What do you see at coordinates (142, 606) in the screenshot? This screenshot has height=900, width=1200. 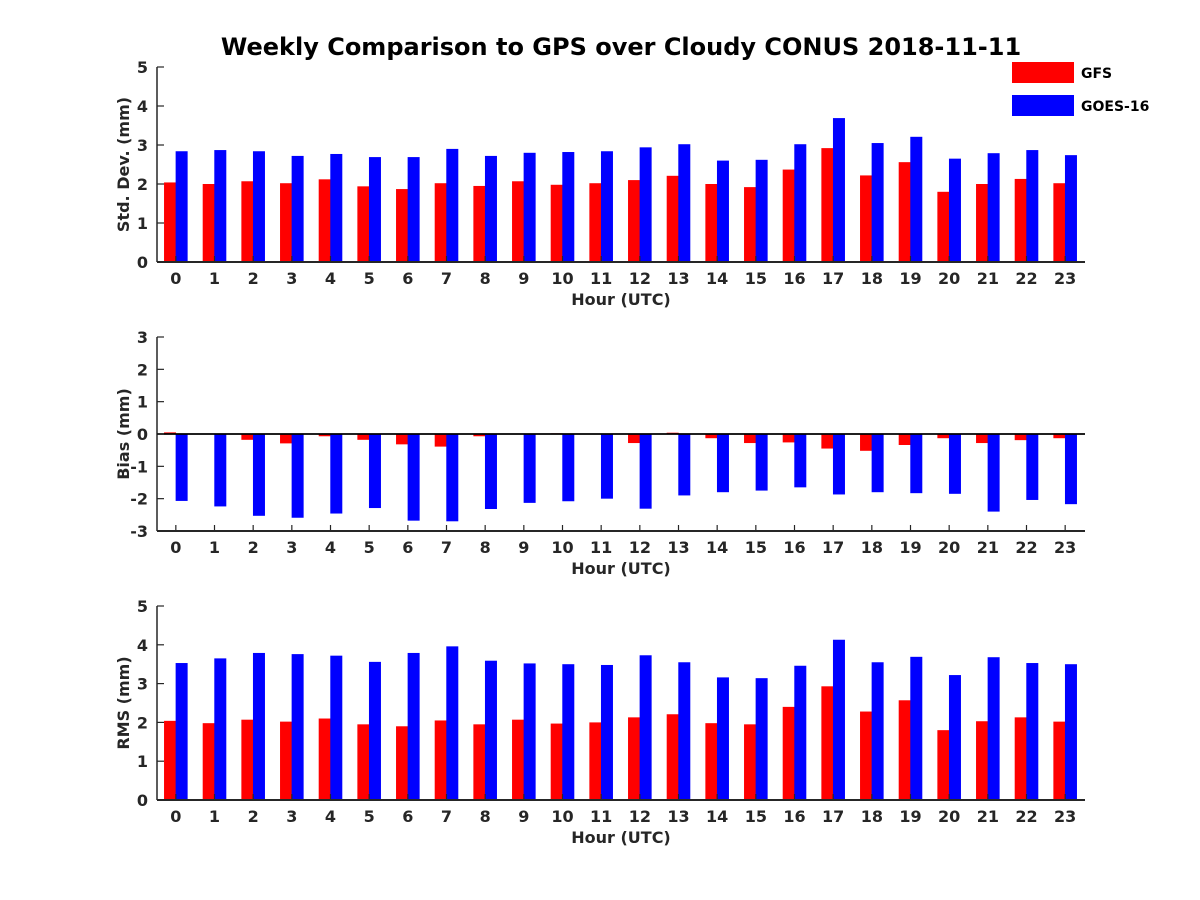 I see `y-tick-label: 5` at bounding box center [142, 606].